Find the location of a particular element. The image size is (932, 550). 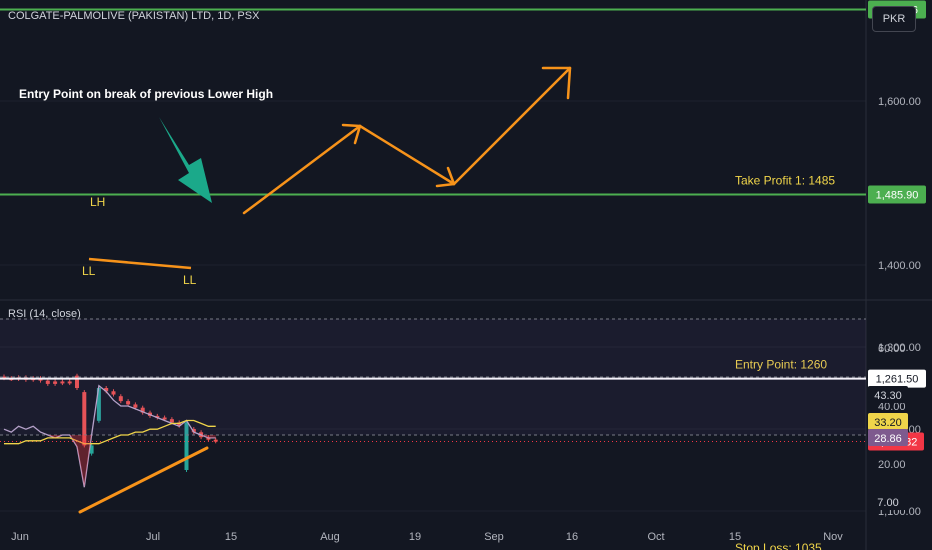

rsi-divergence-line is located at coordinates (143, 480).